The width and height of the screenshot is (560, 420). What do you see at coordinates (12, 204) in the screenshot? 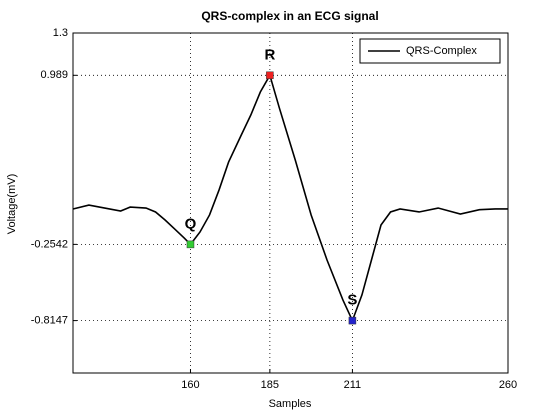
I see `y-axis-label: Voltage(mV)` at bounding box center [12, 204].